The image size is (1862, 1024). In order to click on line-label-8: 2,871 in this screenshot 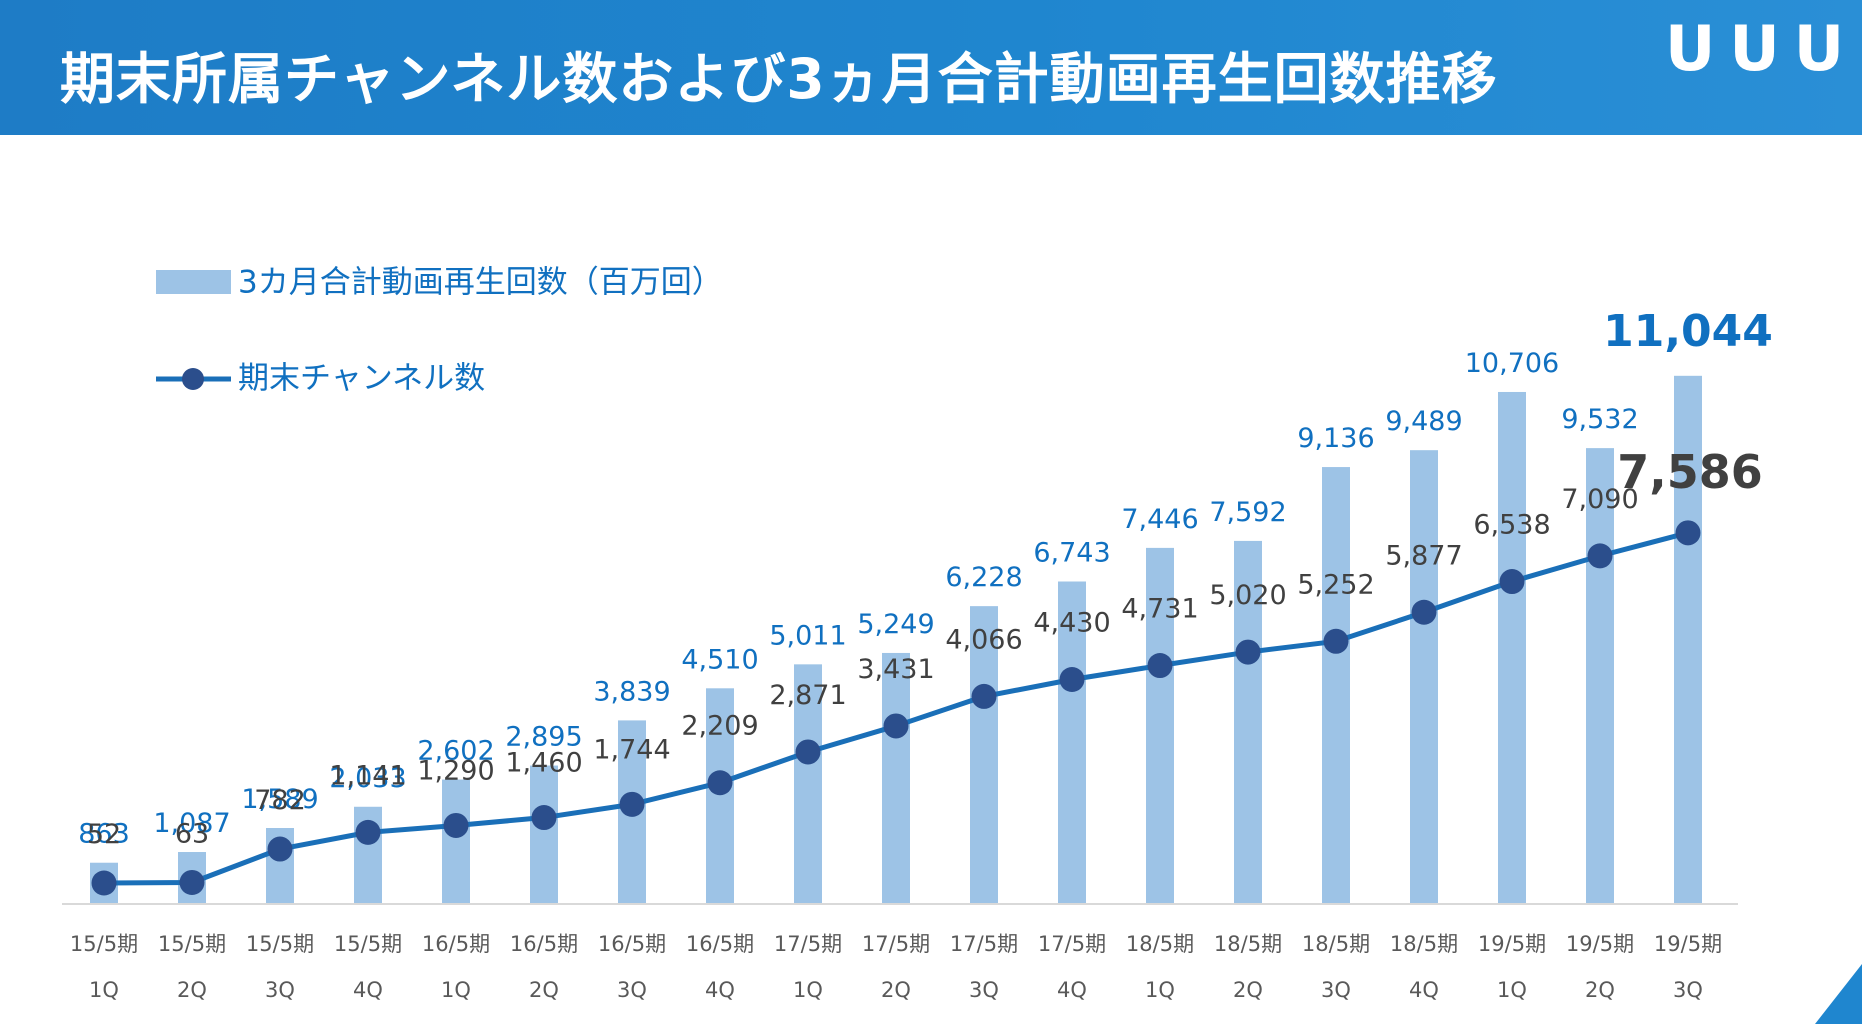, I will do `click(807, 695)`.